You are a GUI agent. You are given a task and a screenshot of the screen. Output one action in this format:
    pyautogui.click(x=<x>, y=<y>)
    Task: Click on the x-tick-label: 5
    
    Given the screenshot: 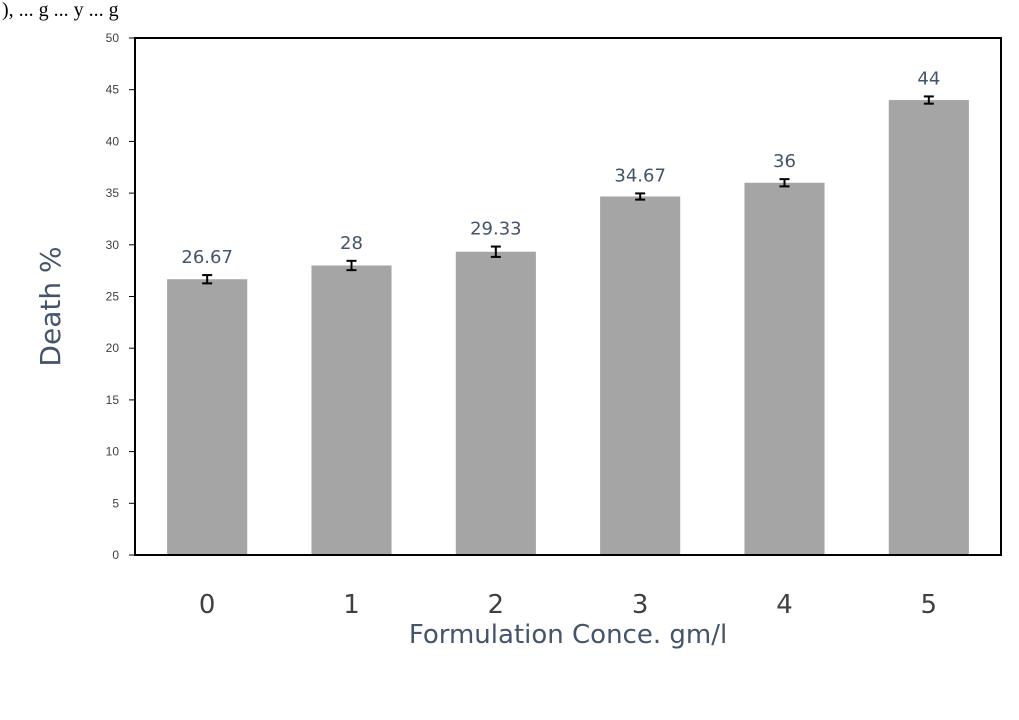 What is the action you would take?
    pyautogui.click(x=929, y=605)
    